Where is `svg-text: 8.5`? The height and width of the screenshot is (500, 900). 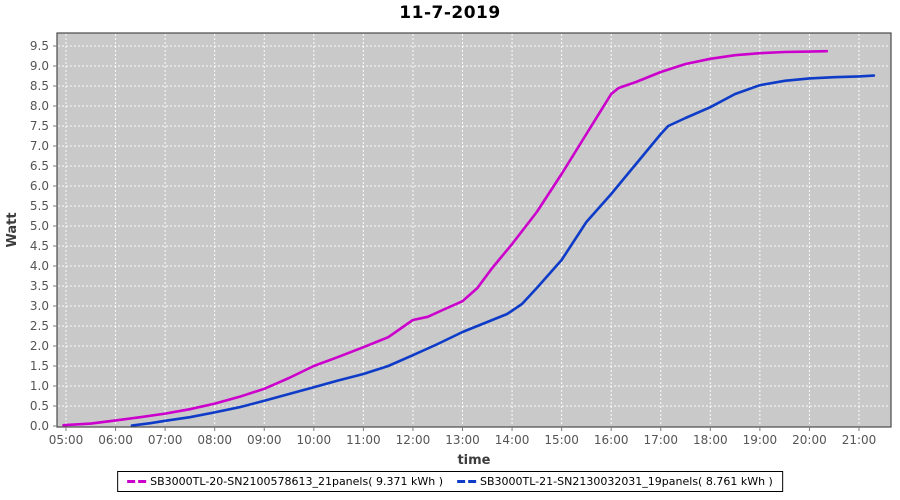 svg-text: 8.5 is located at coordinates (39, 86).